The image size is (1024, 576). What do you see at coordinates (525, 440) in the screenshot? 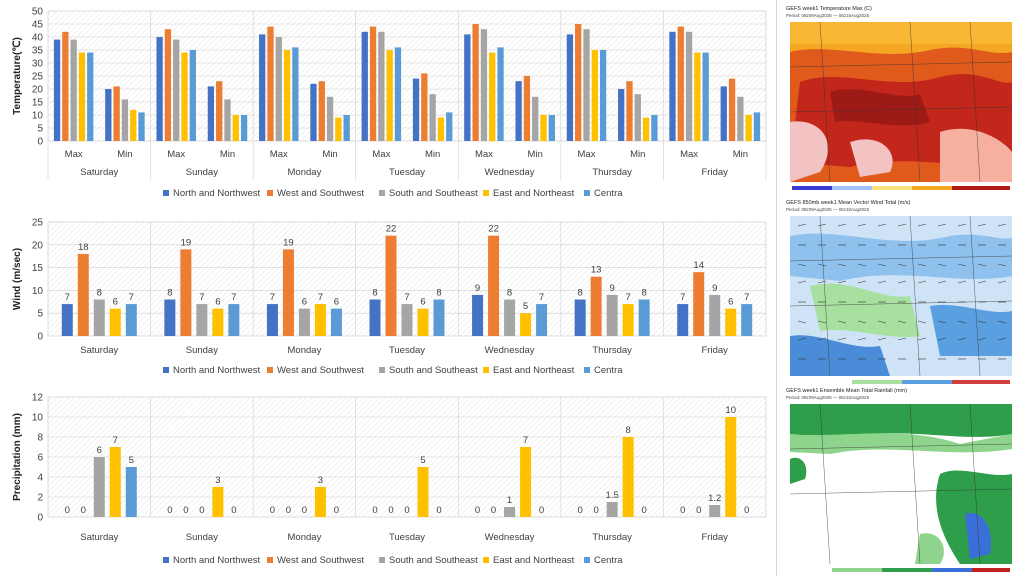
I see `precip-data-label: 7` at bounding box center [525, 440].